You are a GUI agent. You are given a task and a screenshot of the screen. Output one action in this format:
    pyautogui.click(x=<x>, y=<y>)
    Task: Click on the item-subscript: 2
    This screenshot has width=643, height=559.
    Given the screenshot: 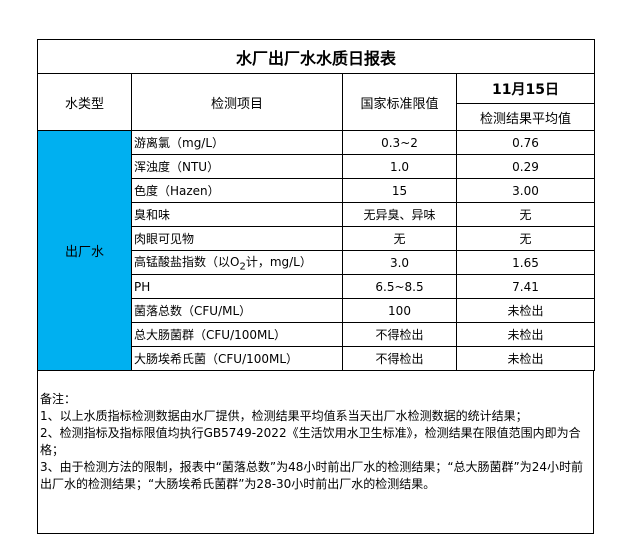 What is the action you would take?
    pyautogui.click(x=242, y=267)
    